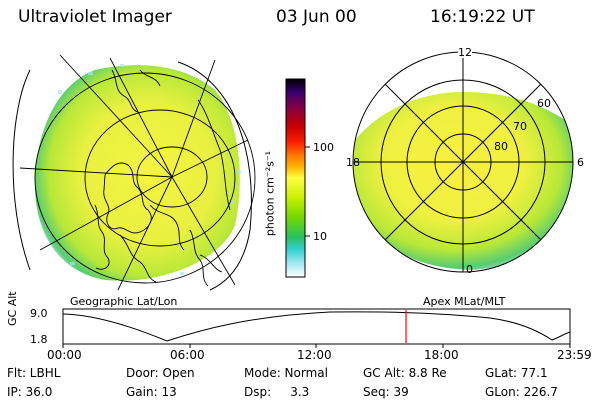  What do you see at coordinates (464, 301) in the screenshot?
I see `right-panel-label: Apex MLat/MLT` at bounding box center [464, 301].